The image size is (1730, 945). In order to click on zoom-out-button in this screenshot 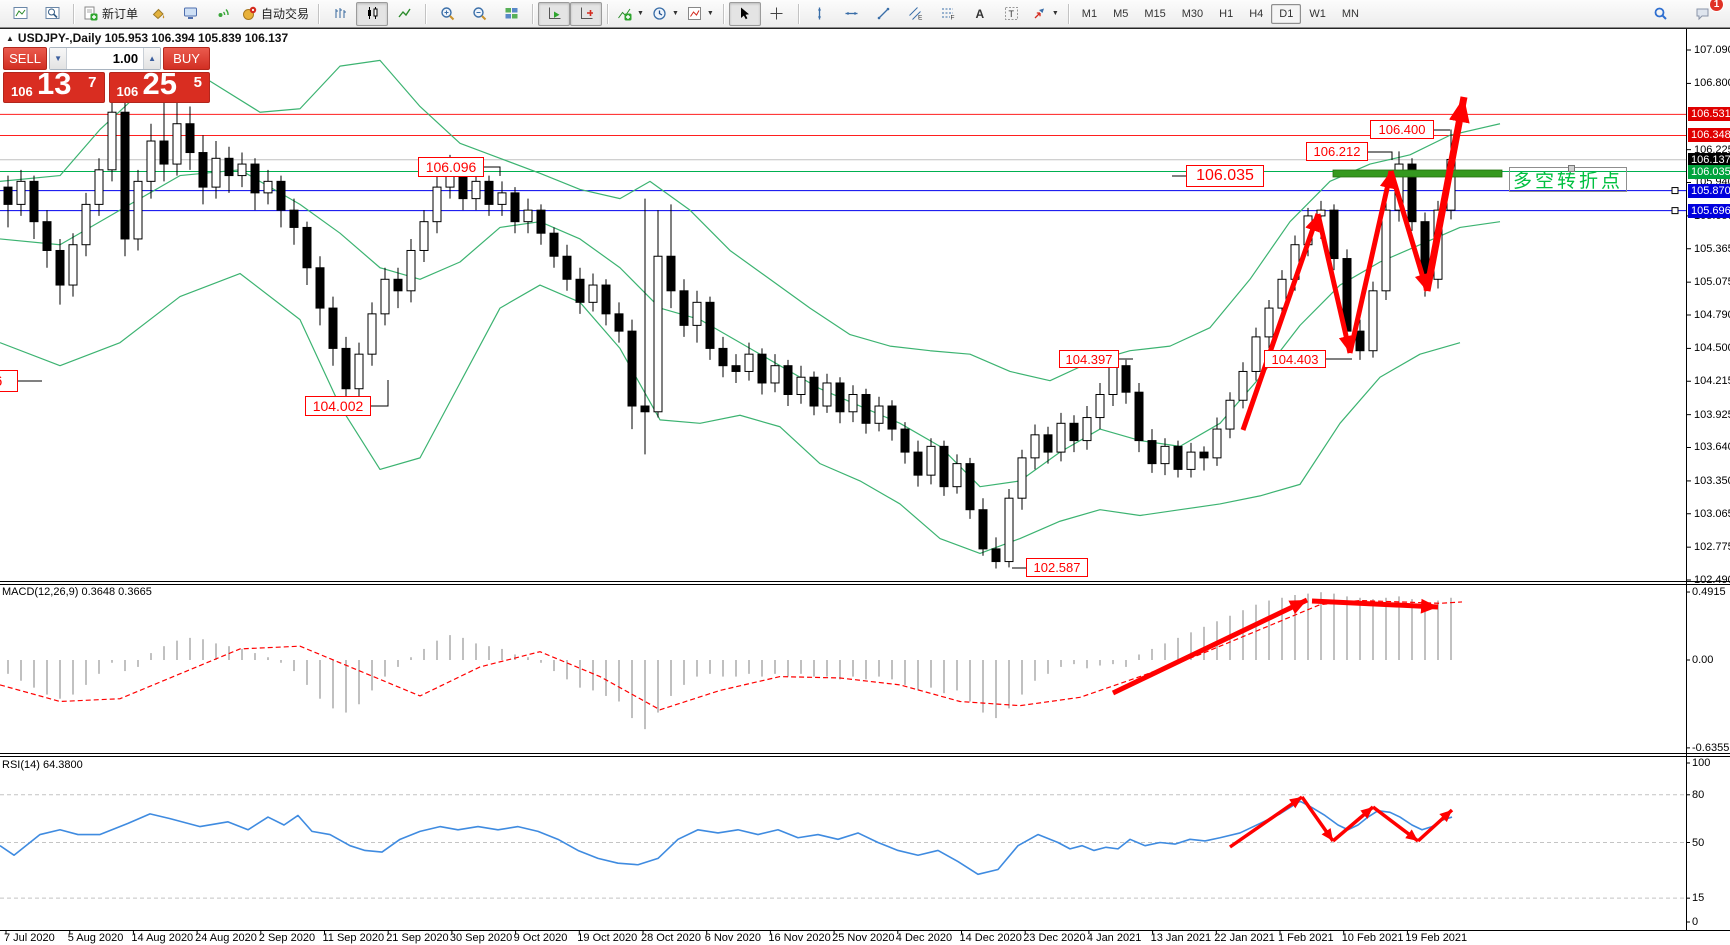, I will do `click(479, 14)`.